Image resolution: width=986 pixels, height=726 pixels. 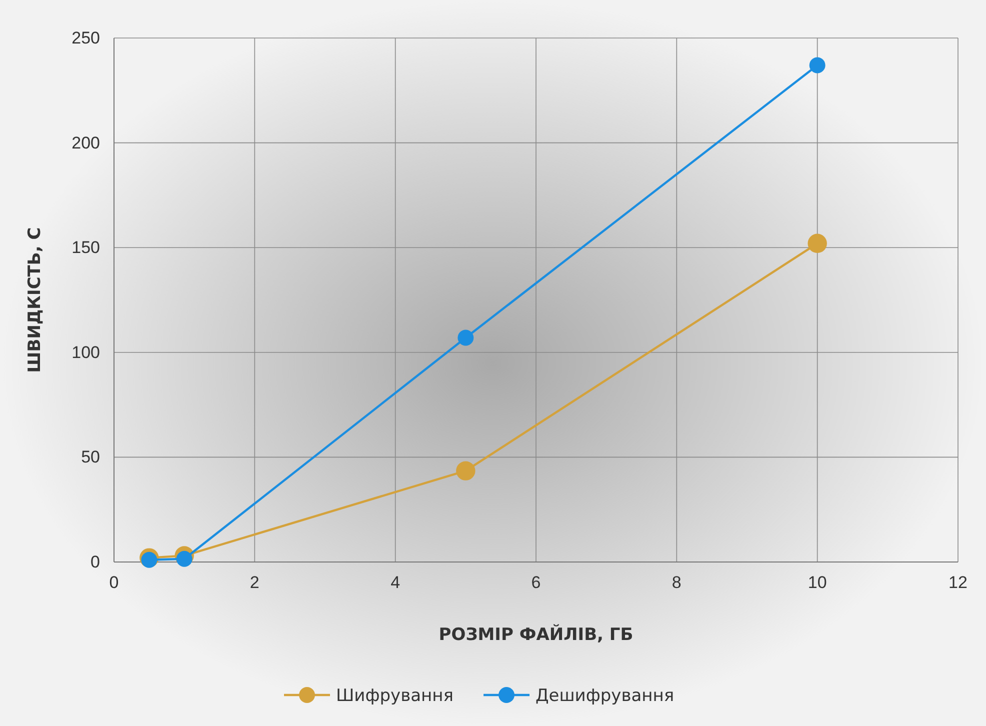 I want to click on y-tick-label: 150, so click(x=86, y=248).